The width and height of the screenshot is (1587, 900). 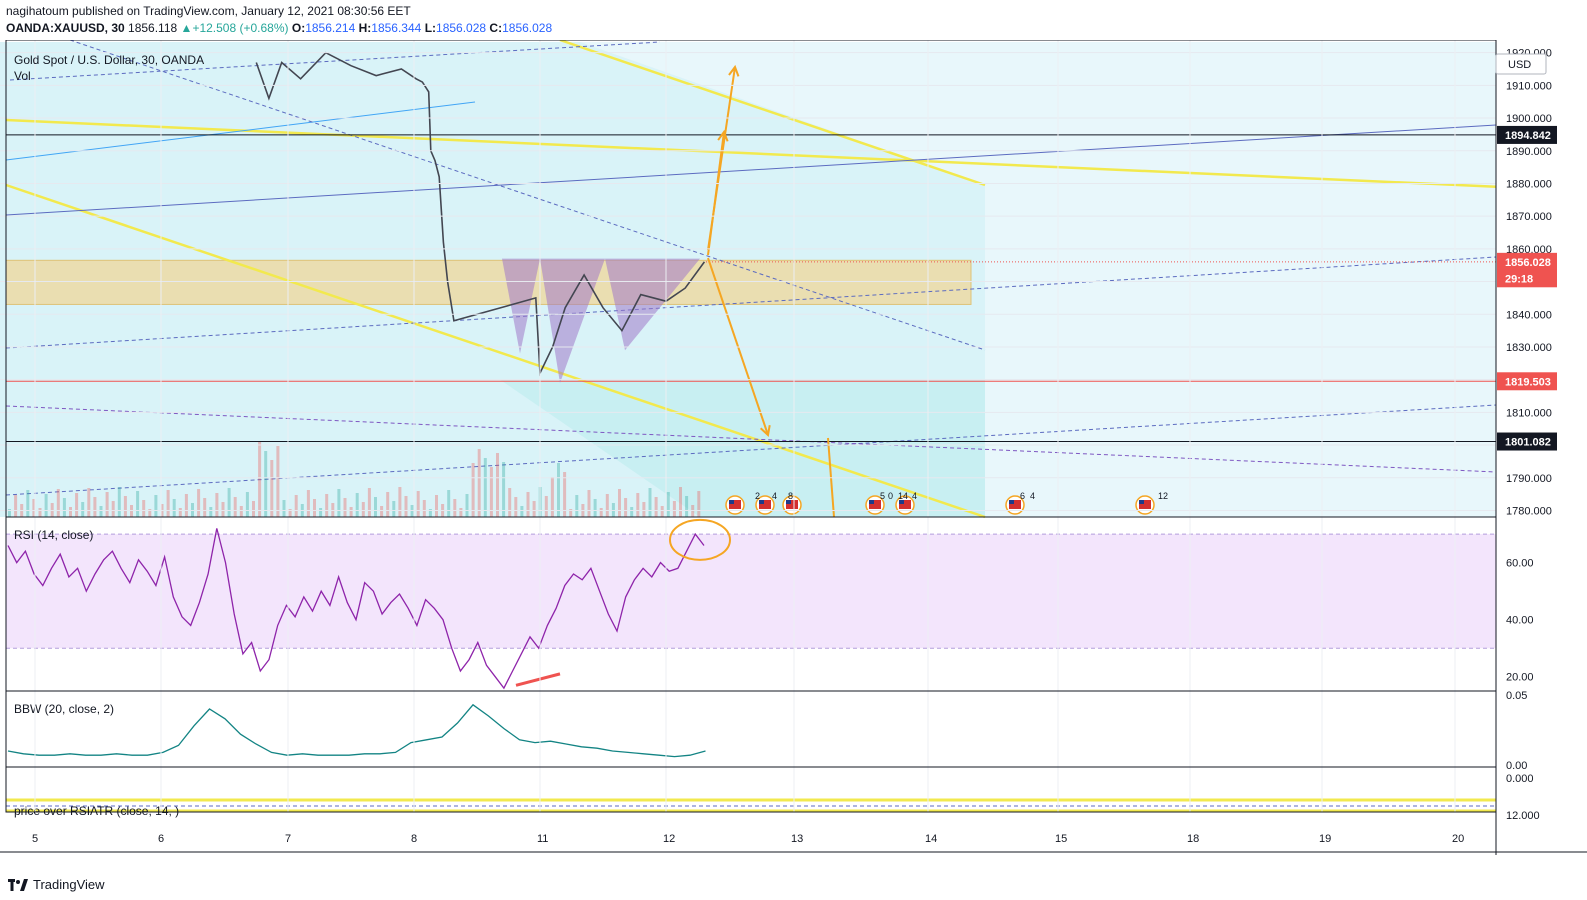 What do you see at coordinates (22, 76) in the screenshot?
I see `legend-vol: Vol` at bounding box center [22, 76].